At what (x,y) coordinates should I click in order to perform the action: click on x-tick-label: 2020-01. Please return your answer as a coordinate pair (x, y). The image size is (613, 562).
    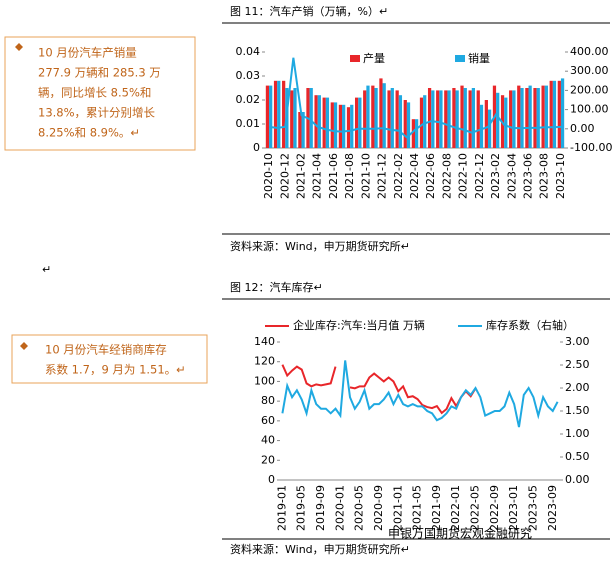
    Looking at the image, I should click on (339, 508).